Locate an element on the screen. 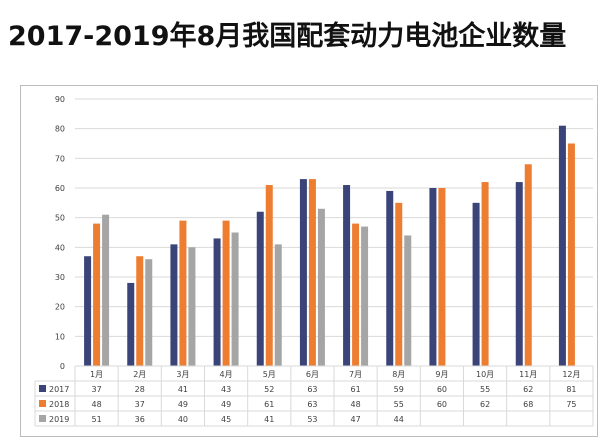  data-label: 47 is located at coordinates (355, 419).